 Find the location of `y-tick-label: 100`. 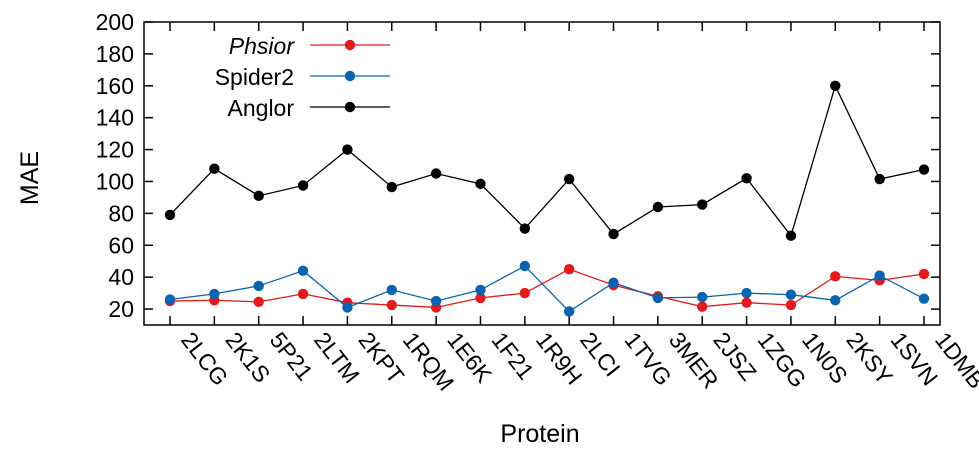

y-tick-label: 100 is located at coordinates (115, 181).